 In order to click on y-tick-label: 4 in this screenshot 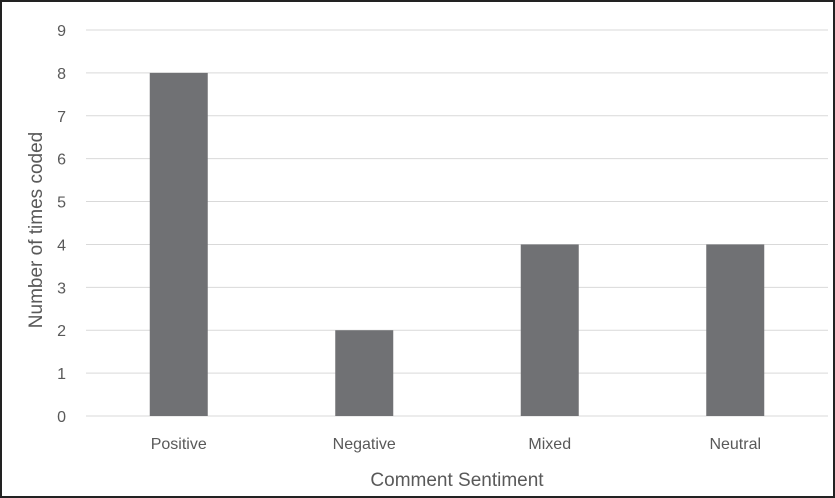, I will do `click(61, 245)`.